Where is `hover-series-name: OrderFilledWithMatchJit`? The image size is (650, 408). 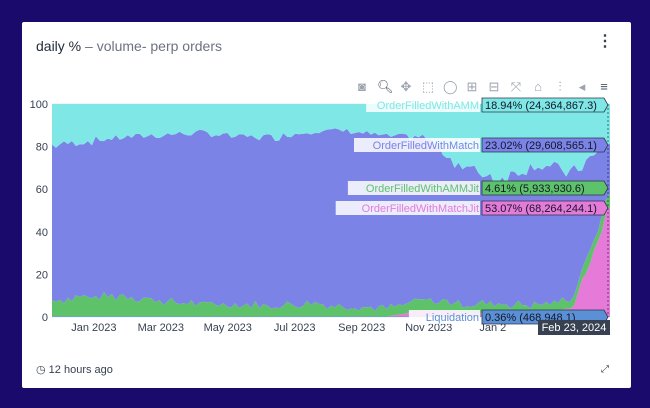 hover-series-name: OrderFilledWithMatchJit is located at coordinates (420, 209).